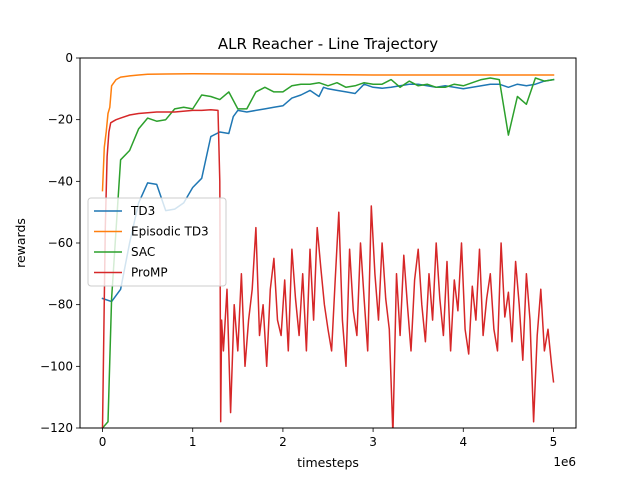  I want to click on y-tick-label: −60, so click(60, 243).